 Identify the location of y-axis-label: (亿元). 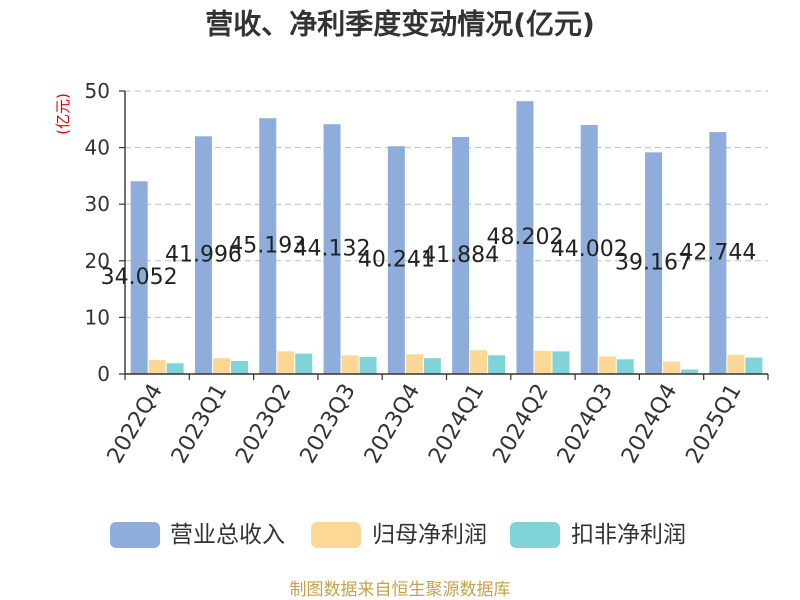
(63, 114).